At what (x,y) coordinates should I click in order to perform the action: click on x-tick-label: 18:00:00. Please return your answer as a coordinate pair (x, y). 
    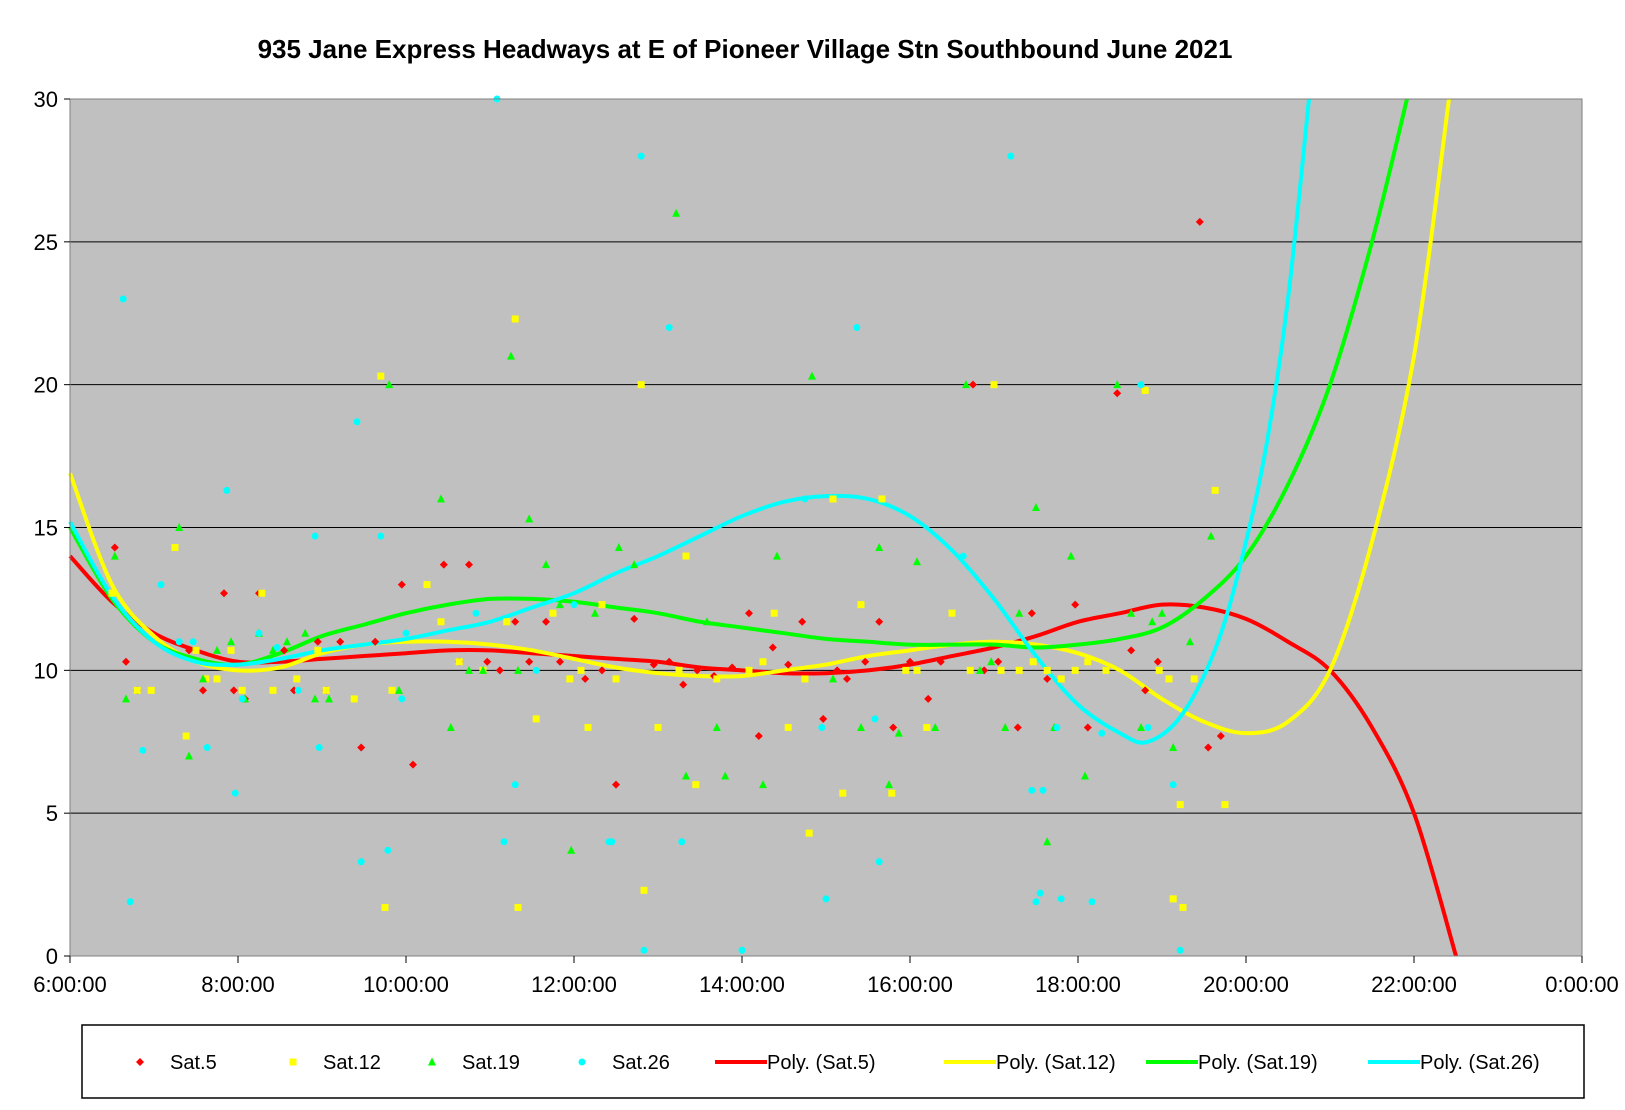
    Looking at the image, I should click on (1078, 984).